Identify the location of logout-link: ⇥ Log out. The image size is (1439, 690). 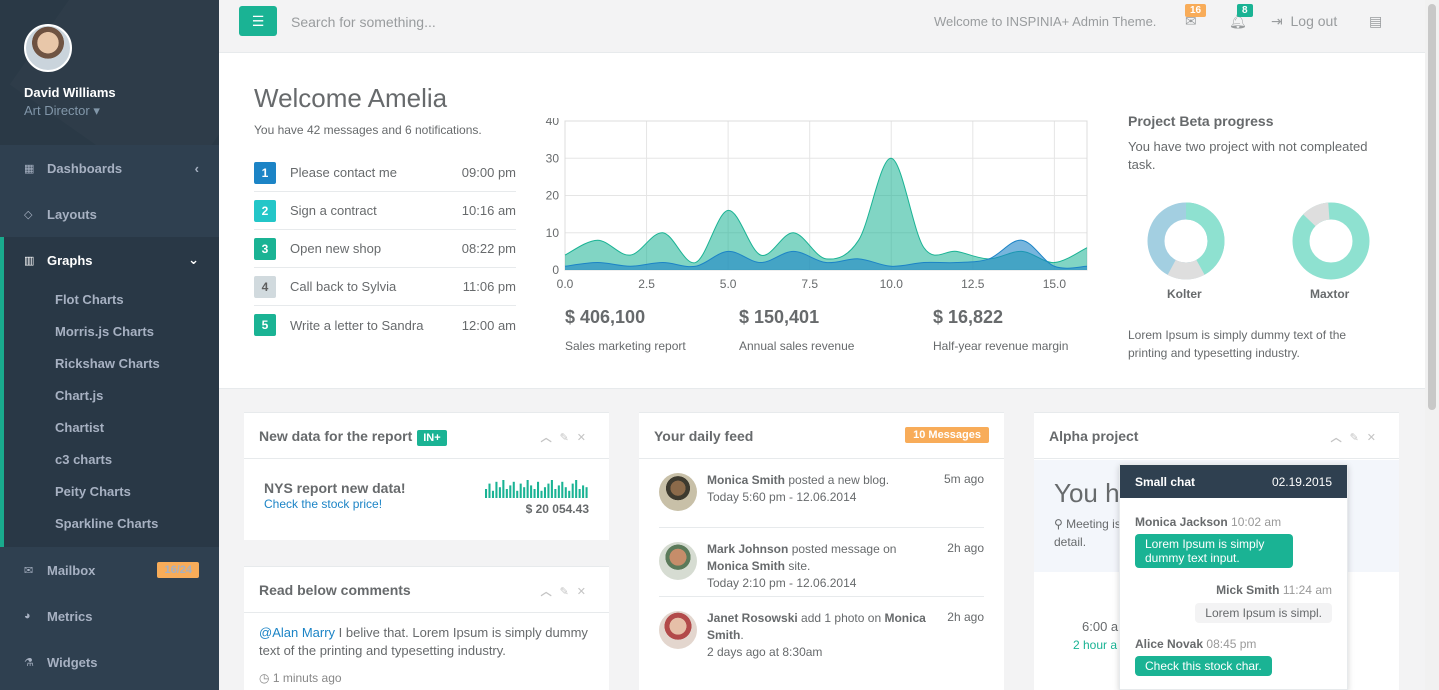
(1304, 21).